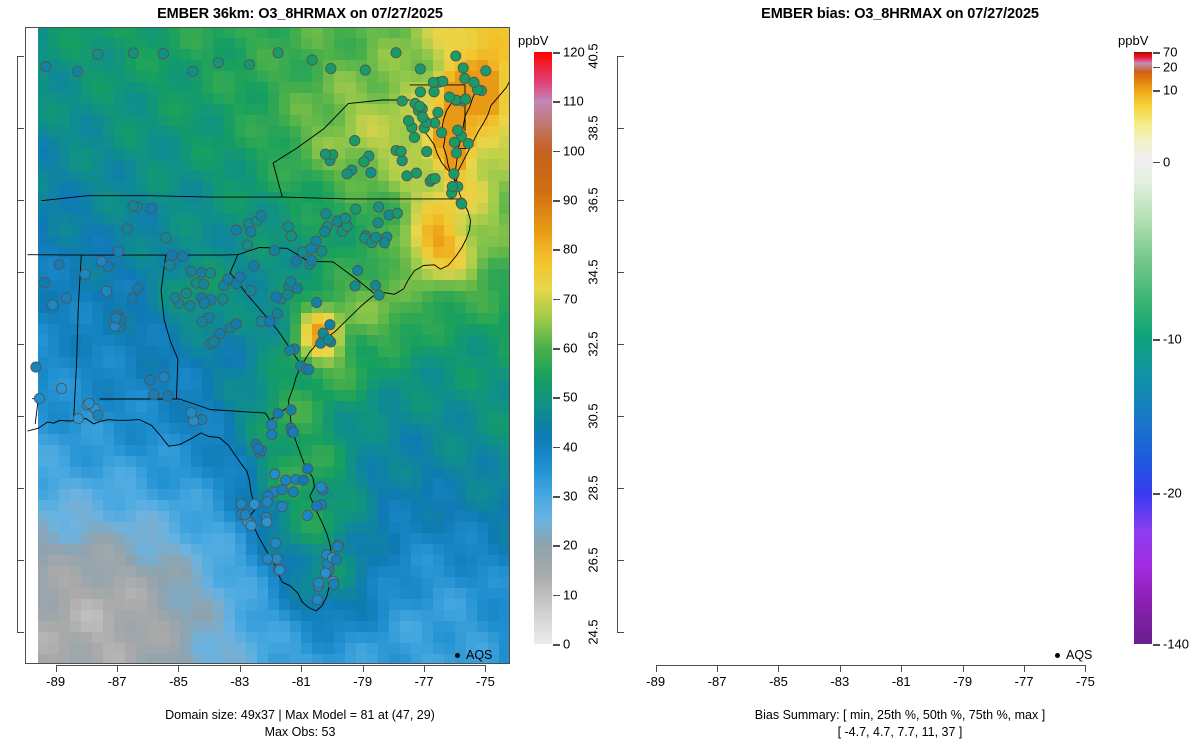  Describe the element at coordinates (240, 681) in the screenshot. I see `x-tick-label: -83` at that location.